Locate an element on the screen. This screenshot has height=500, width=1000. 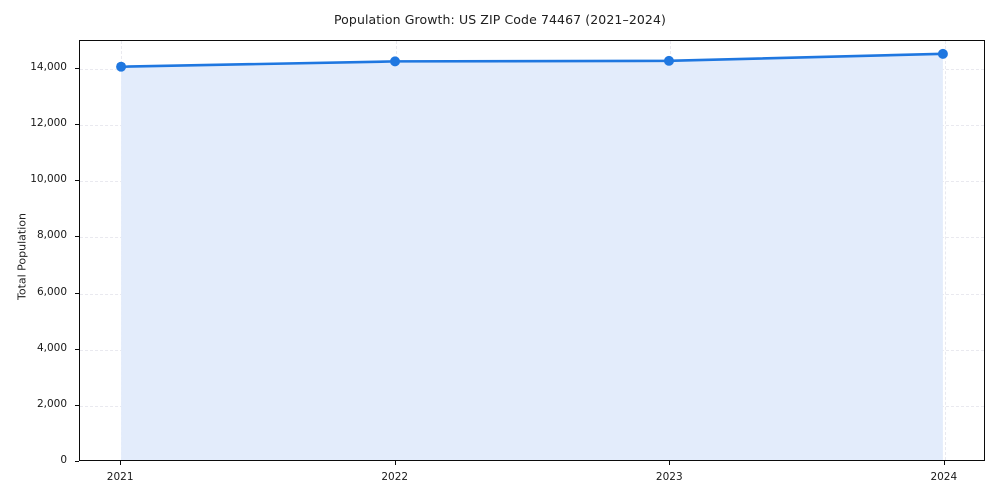
x-tick-label: 2024 is located at coordinates (944, 477).